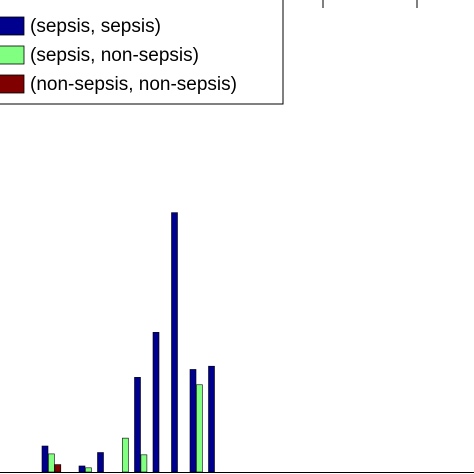 The width and height of the screenshot is (474, 474). Describe the element at coordinates (95, 26) in the screenshot. I see `legend-label-1: (sepsis, sepsis)` at that location.